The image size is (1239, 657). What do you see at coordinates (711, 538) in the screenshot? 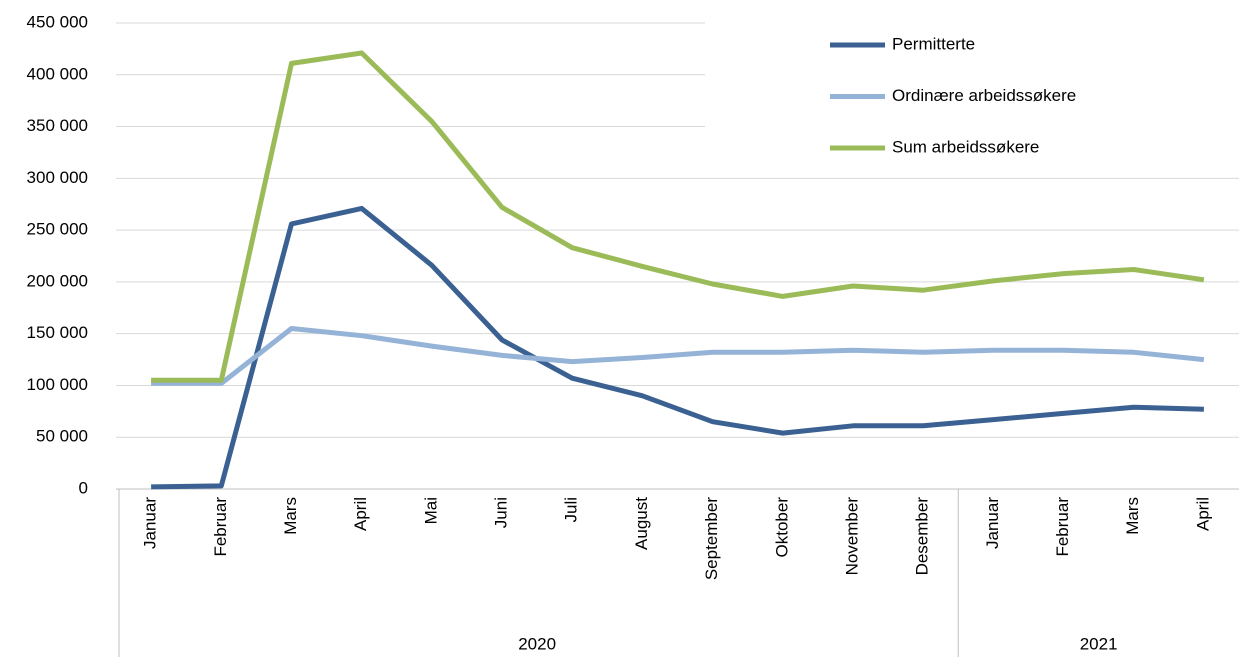
I see `x-tick-label: September` at bounding box center [711, 538].